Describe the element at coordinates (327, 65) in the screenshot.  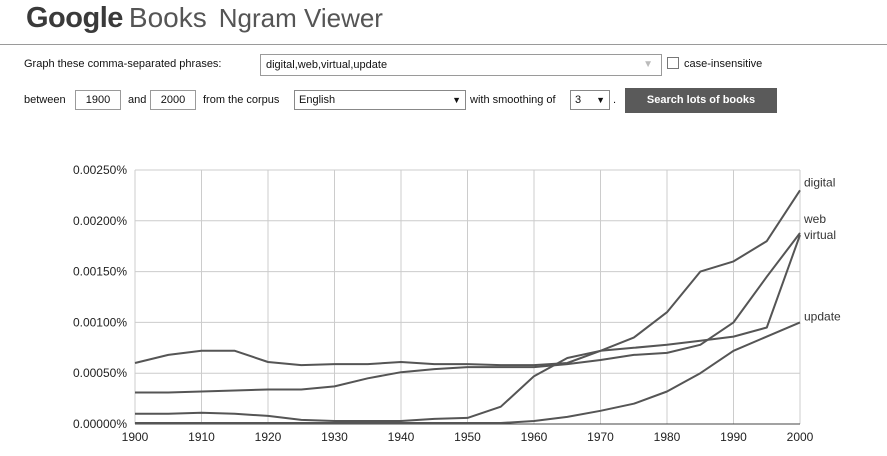
I see `phrases-value: digital,web,virtual,update` at that location.